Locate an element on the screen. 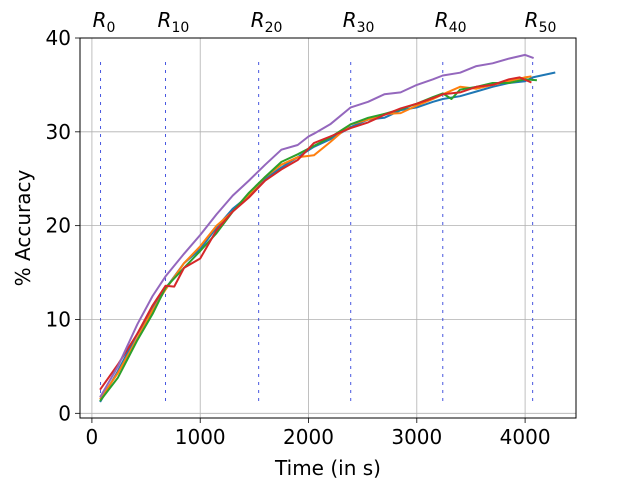  round-marker-subscript: 40 is located at coordinates (458, 28).